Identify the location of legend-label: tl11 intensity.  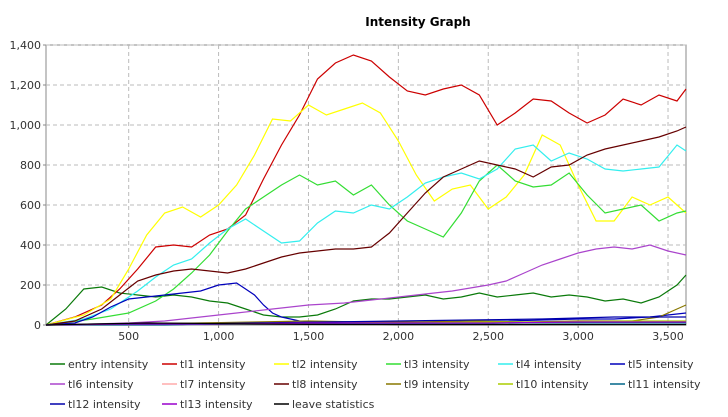
(664, 384).